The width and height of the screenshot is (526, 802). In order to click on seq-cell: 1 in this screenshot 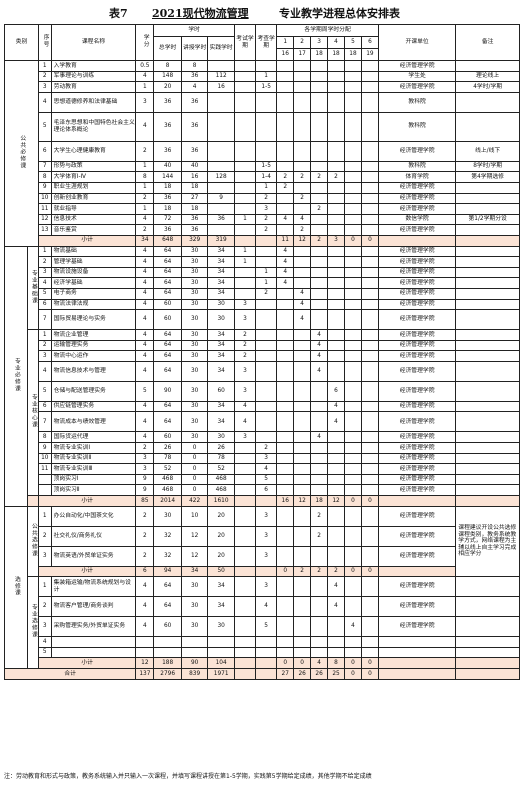, I will do `click(44, 335)`.